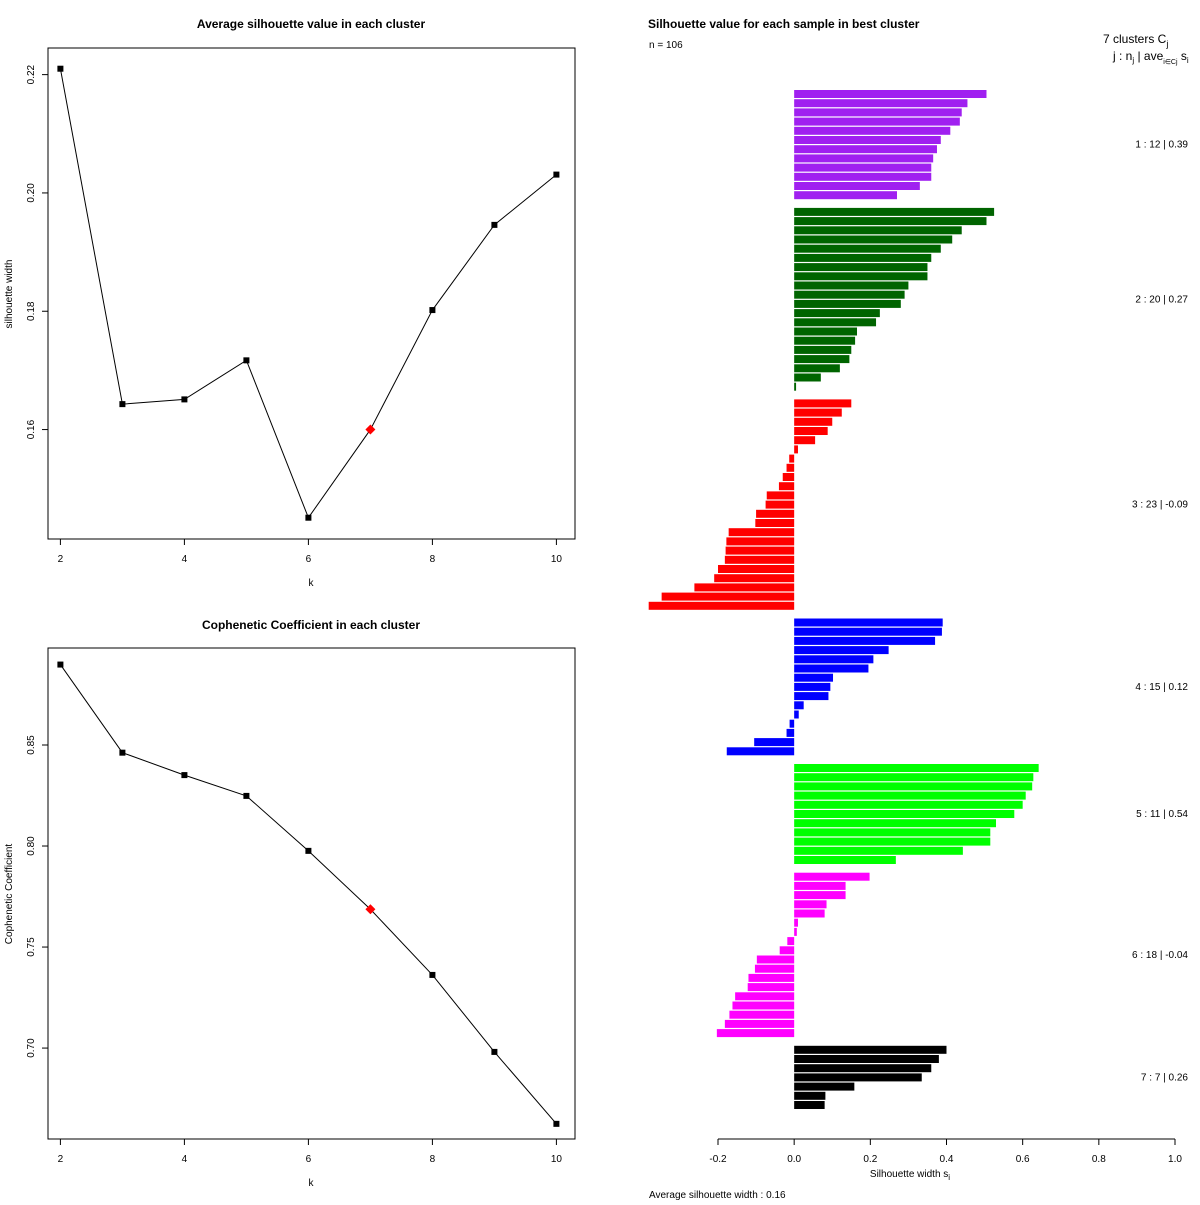  I want to click on y-tick-label: 0.85, so click(31, 745).